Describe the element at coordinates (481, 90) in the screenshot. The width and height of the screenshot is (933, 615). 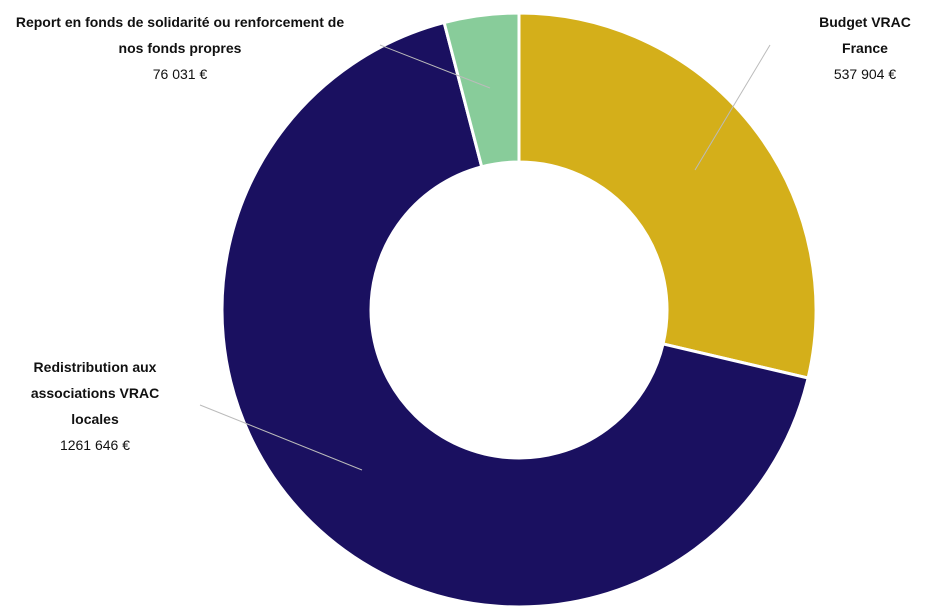
I see `slice` at that location.